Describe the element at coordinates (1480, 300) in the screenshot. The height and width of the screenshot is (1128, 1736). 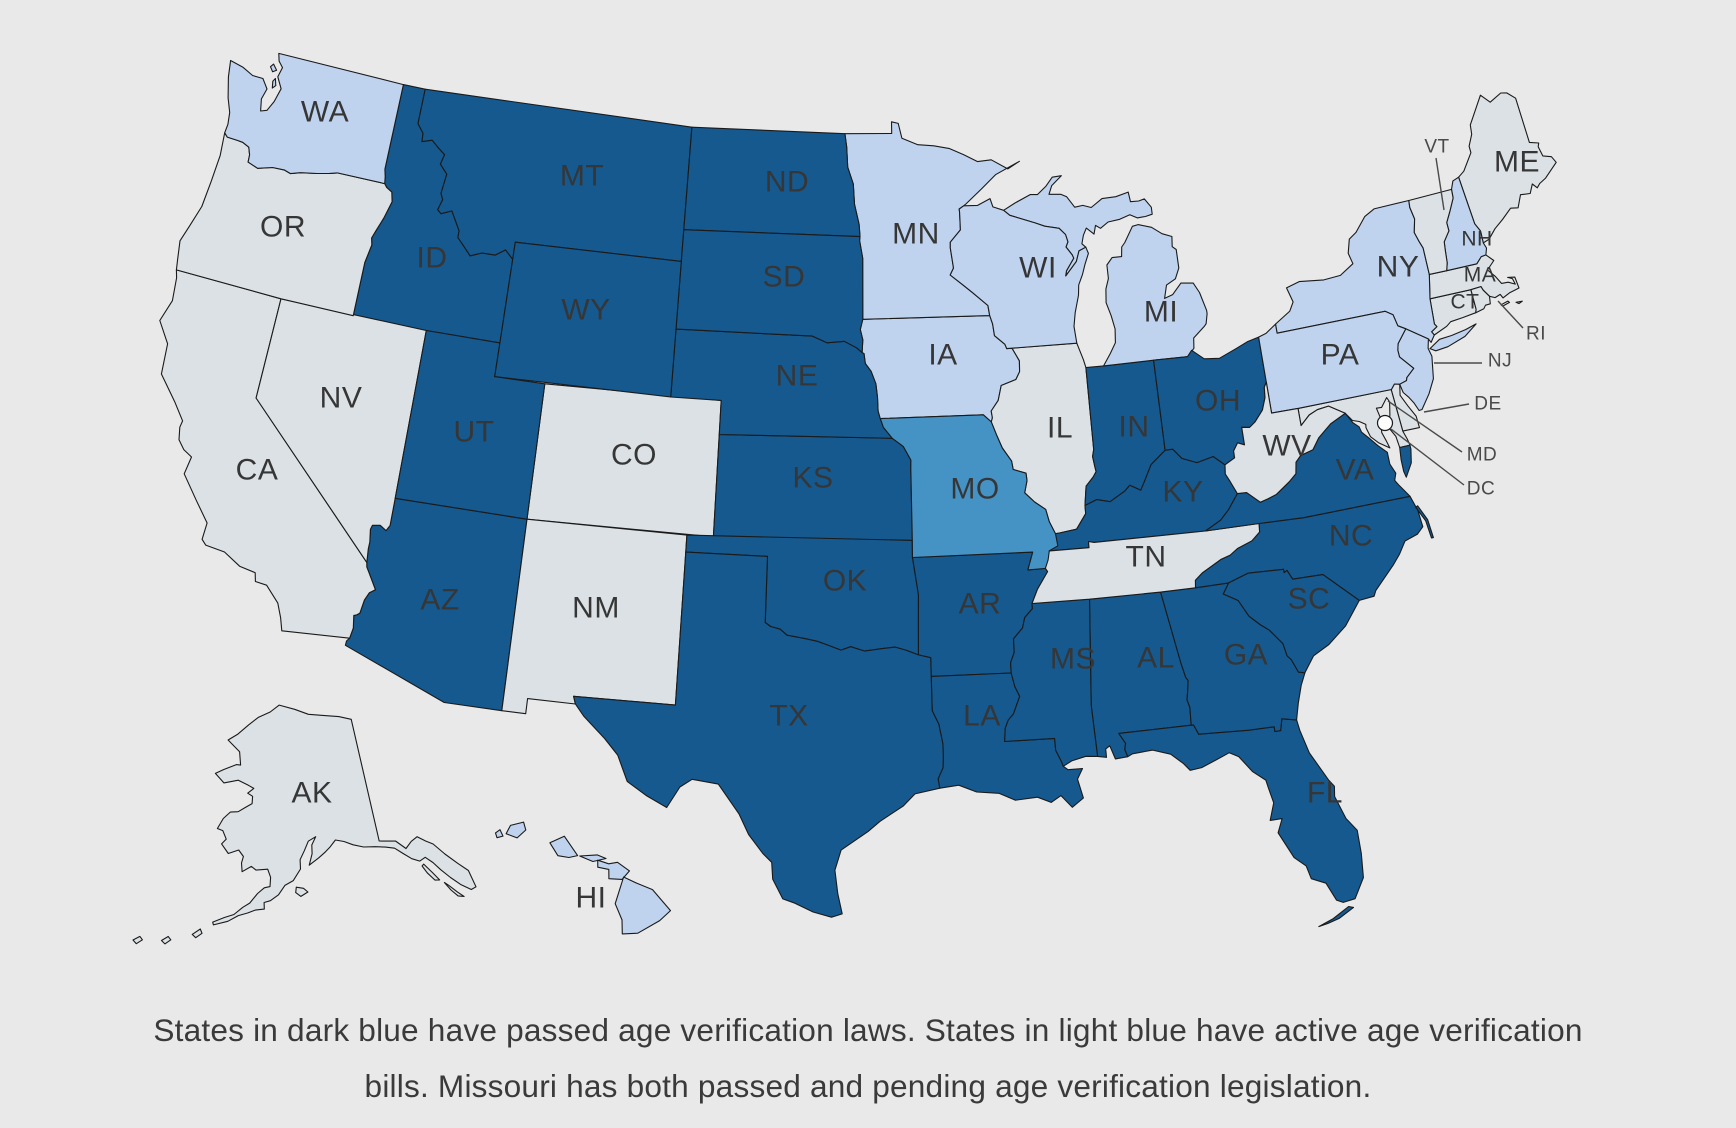
I see `state-RI` at that location.